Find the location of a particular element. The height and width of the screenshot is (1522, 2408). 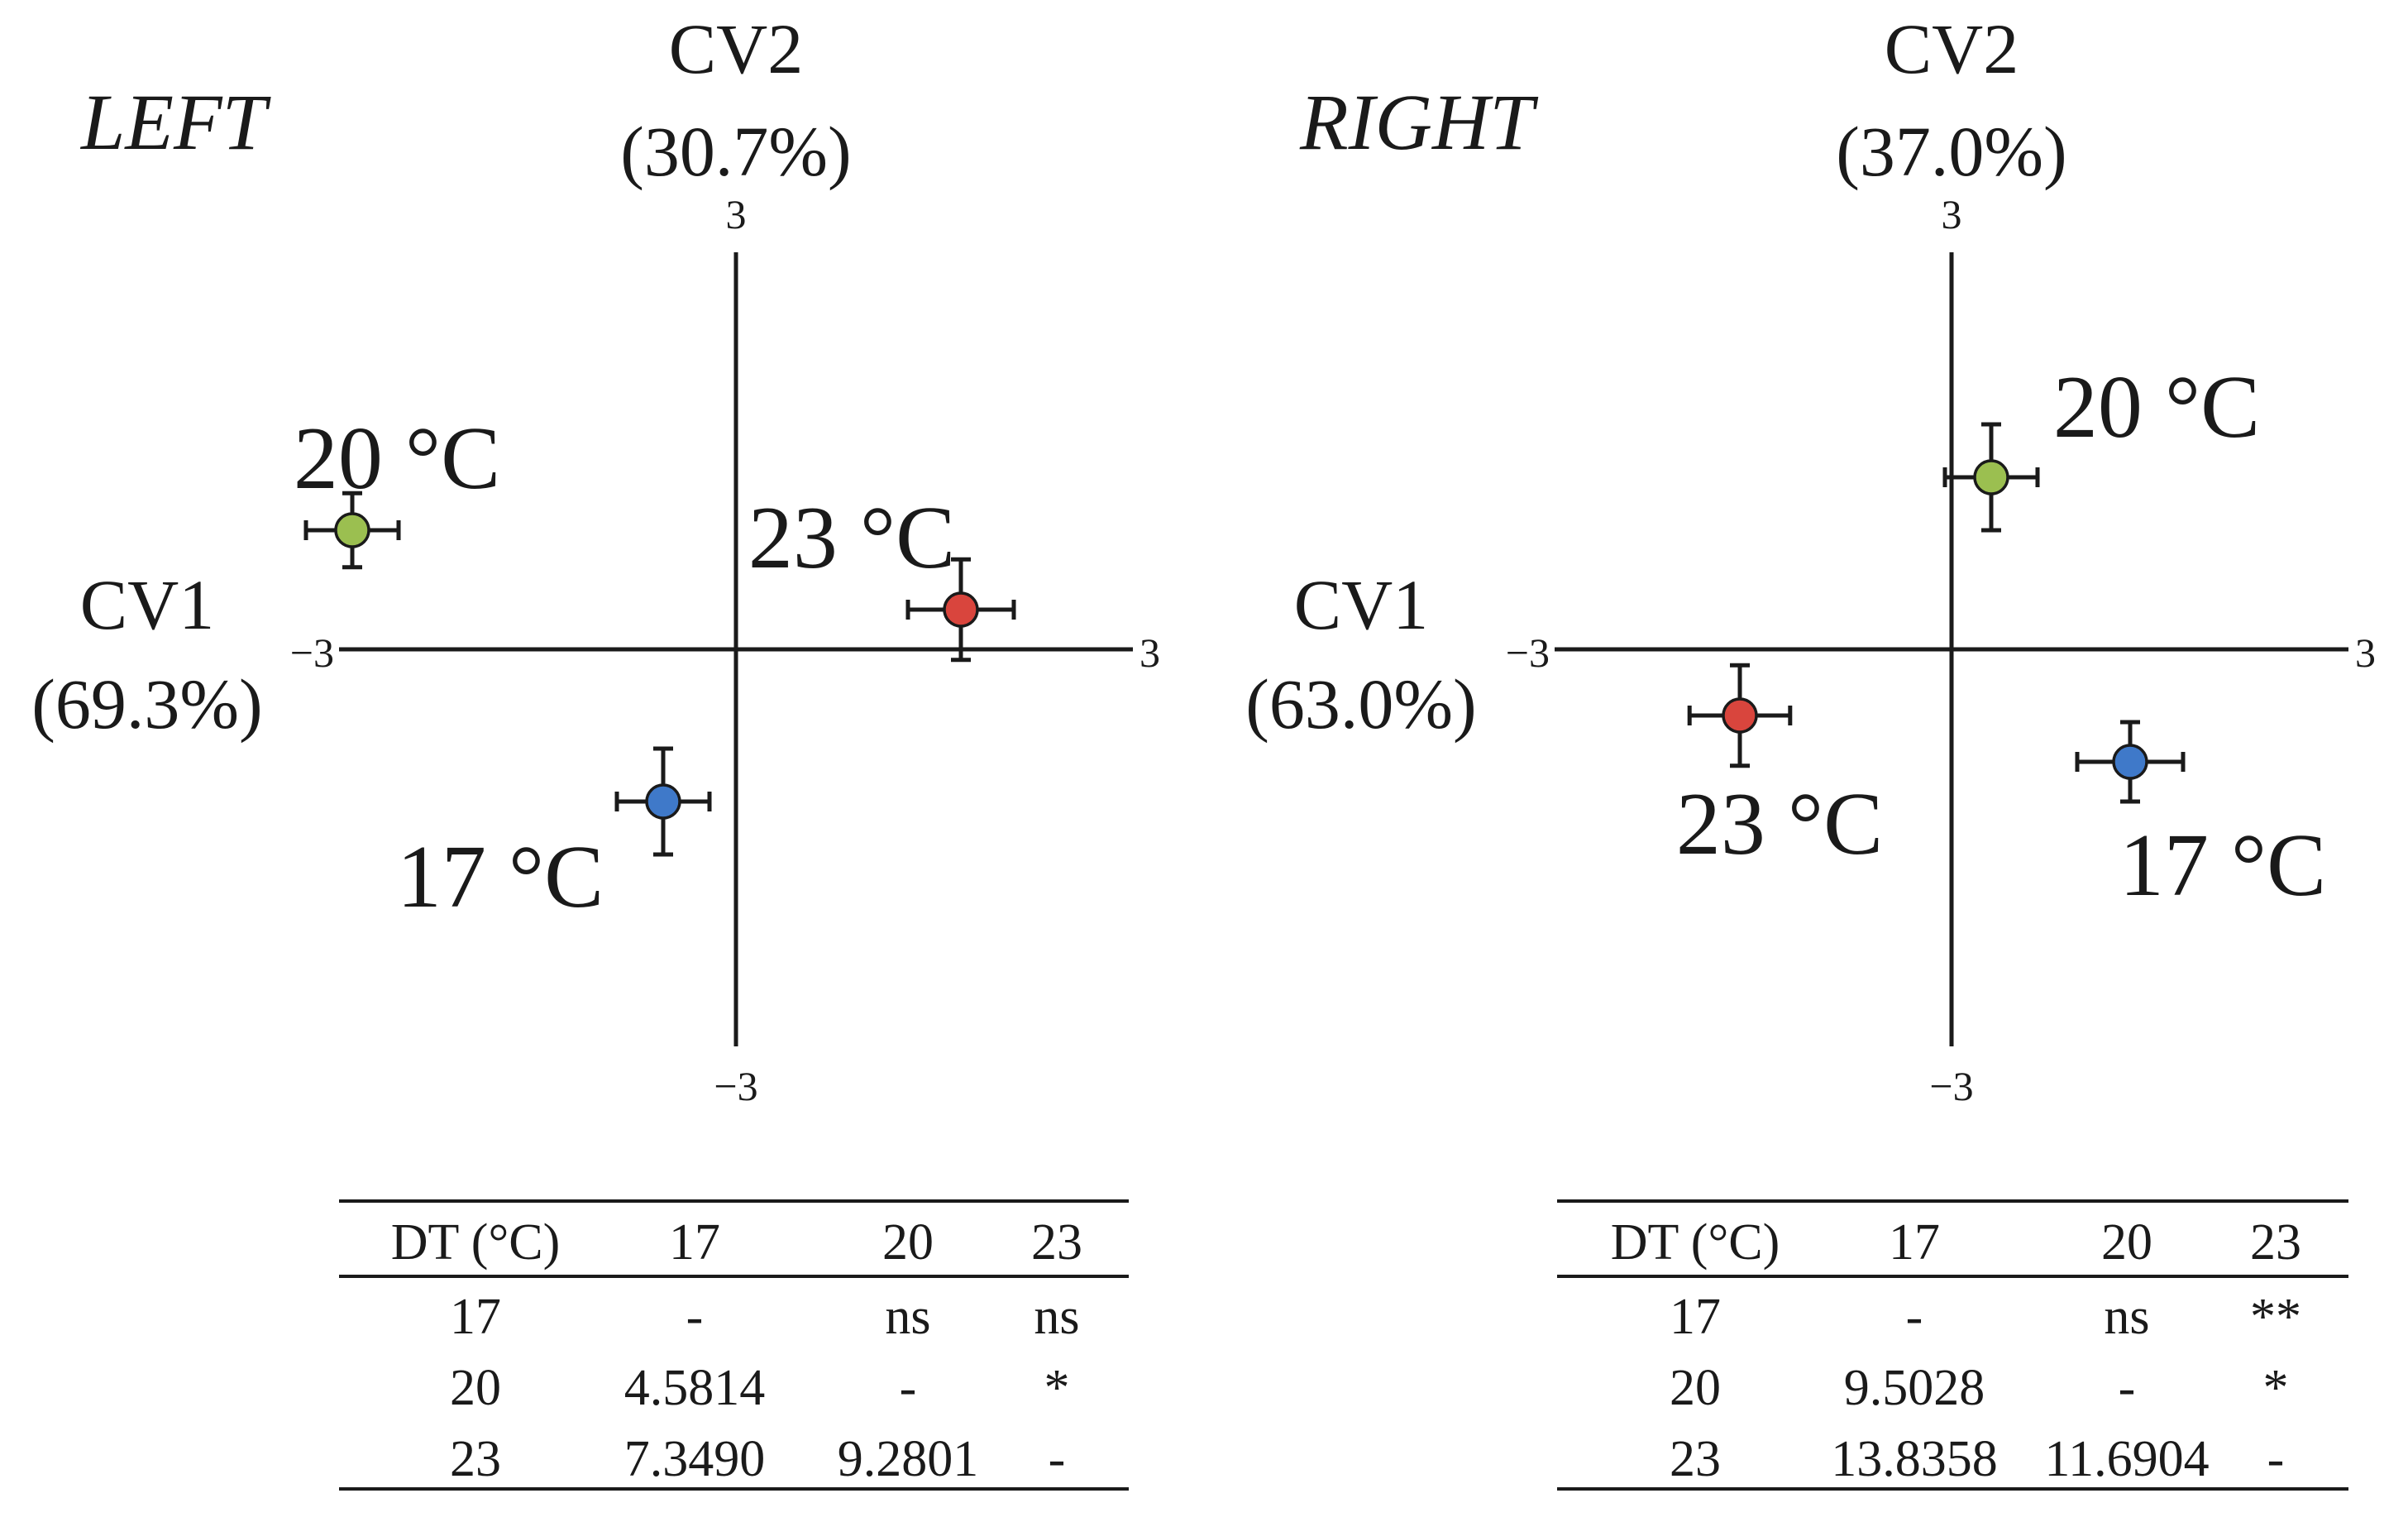

table-cell: ** is located at coordinates (2275, 1317).